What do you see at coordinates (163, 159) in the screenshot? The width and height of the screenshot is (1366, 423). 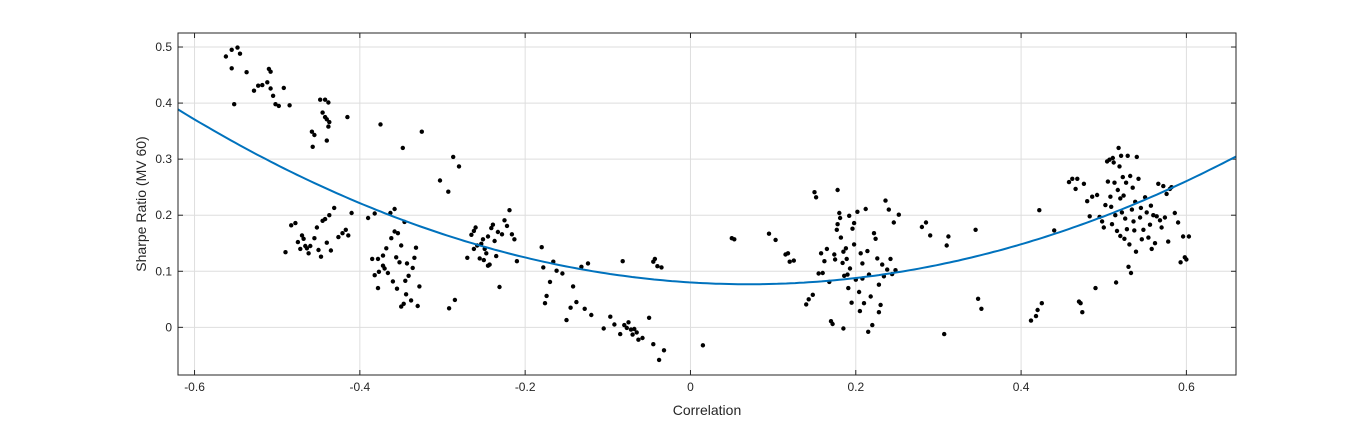 I see `y-tick-label: 0.3` at bounding box center [163, 159].